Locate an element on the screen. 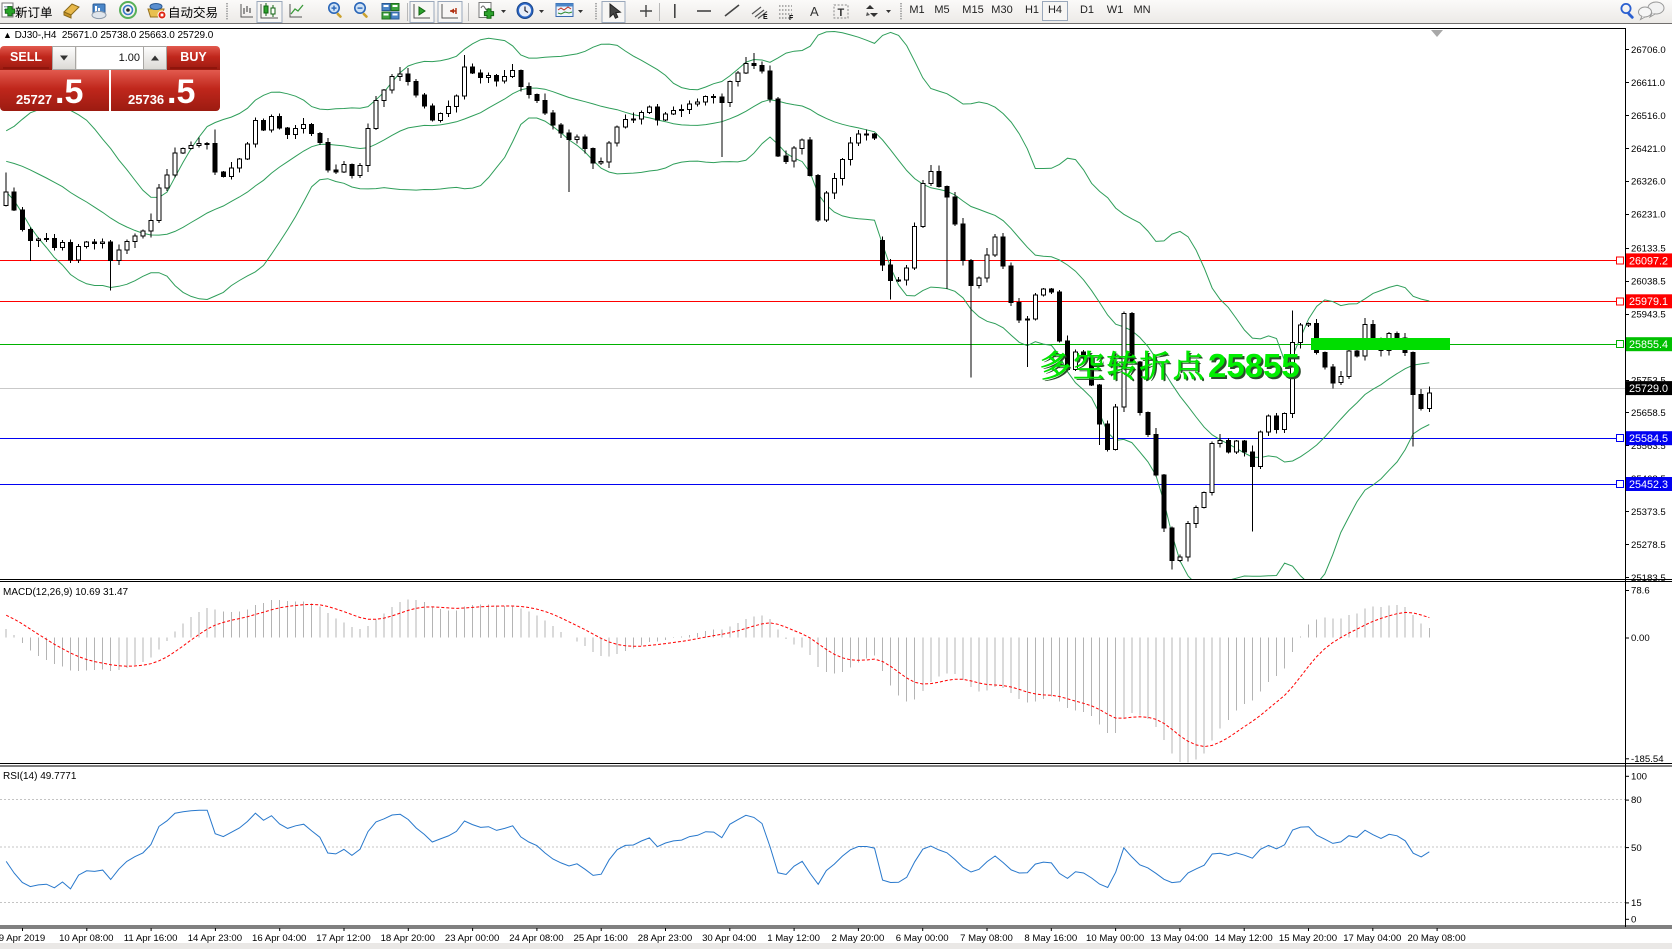 The height and width of the screenshot is (949, 1672). svg-text: 25943.5 is located at coordinates (1648, 314).